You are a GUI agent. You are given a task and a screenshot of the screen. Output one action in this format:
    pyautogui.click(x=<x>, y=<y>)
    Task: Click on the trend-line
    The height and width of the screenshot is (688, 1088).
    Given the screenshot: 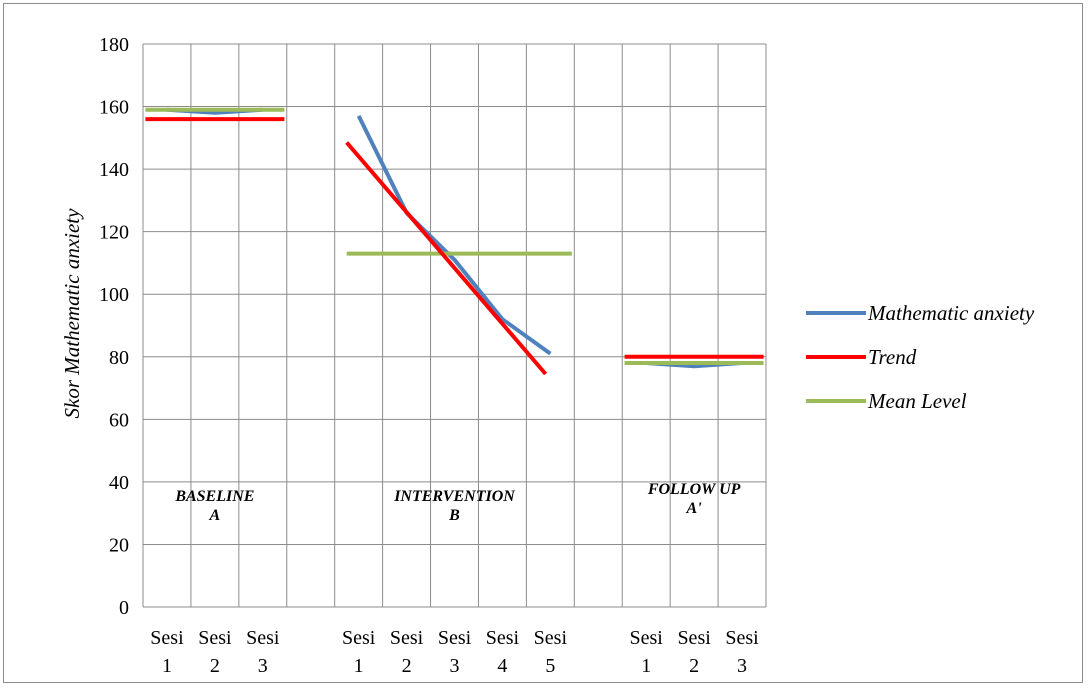 What is the action you would take?
    pyautogui.click(x=446, y=258)
    